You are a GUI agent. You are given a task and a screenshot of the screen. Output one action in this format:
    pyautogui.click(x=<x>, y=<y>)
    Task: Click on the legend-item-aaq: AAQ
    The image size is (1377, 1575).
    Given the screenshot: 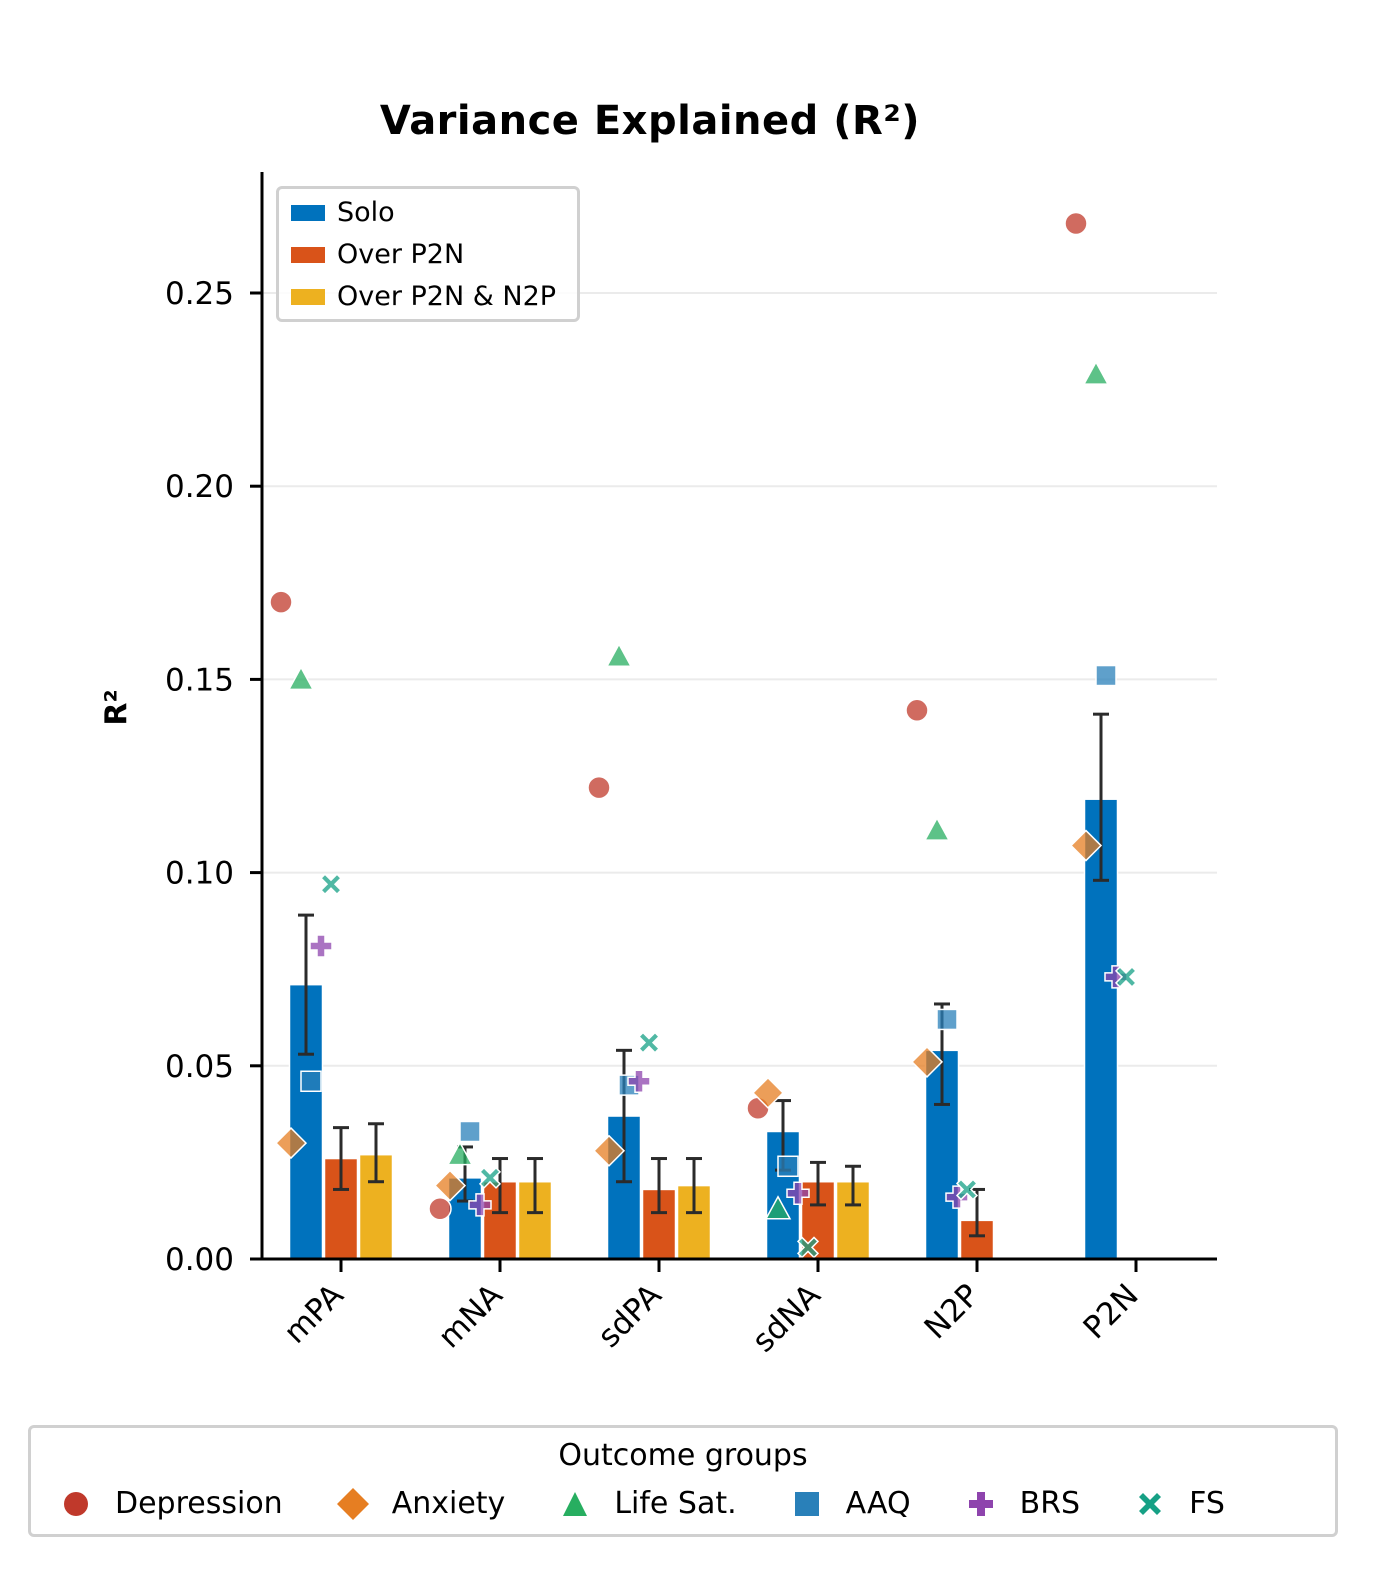 What is the action you would take?
    pyautogui.click(x=850, y=1503)
    